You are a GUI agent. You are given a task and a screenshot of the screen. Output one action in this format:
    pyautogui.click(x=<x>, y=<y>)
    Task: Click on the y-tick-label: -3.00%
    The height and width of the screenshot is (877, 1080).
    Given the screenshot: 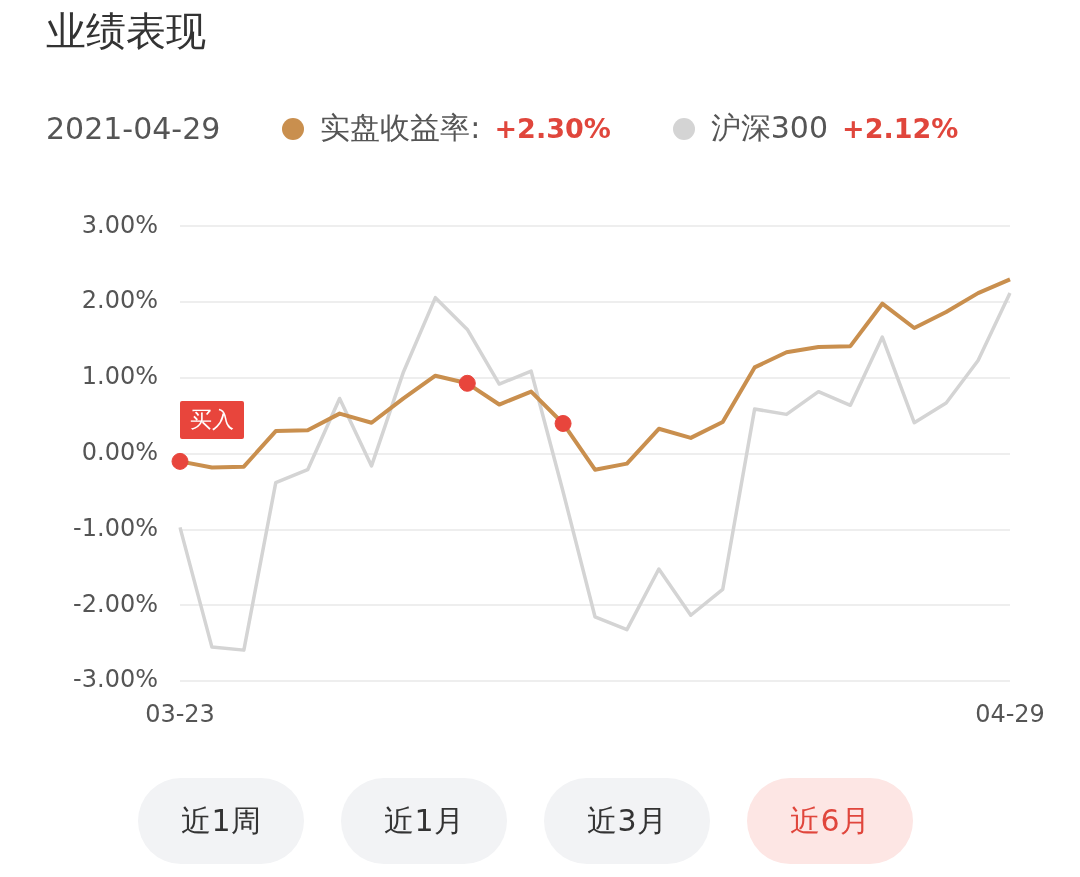 What is the action you would take?
    pyautogui.click(x=115, y=679)
    